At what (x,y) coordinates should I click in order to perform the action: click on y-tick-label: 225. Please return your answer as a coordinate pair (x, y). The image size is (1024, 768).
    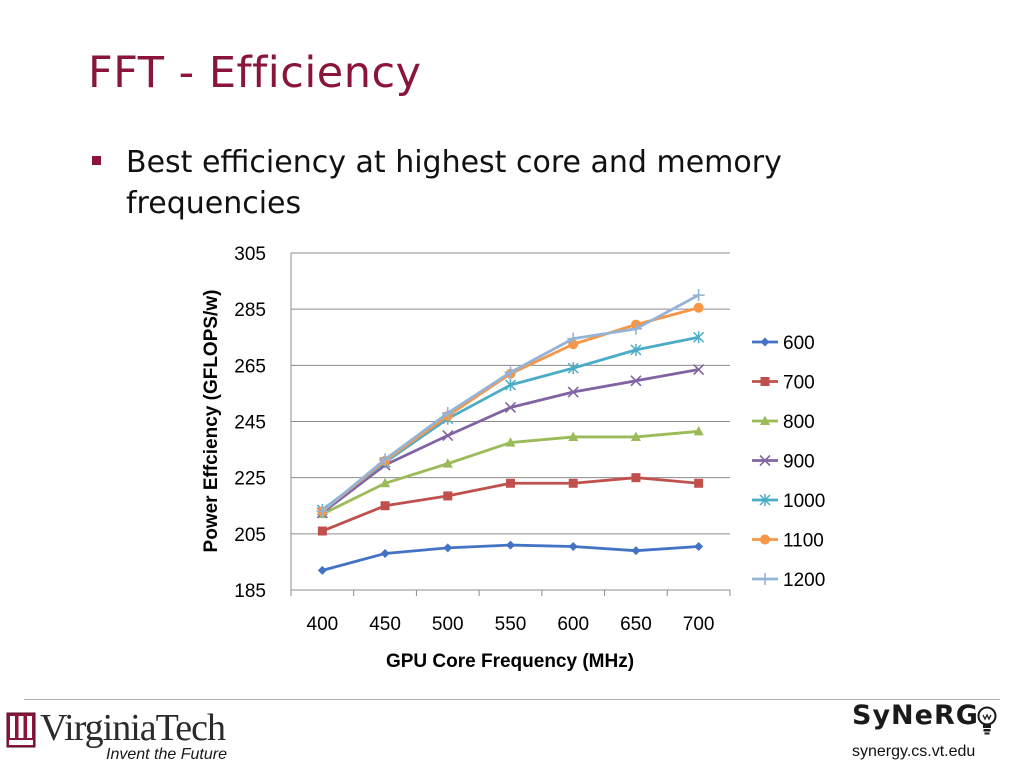
    Looking at the image, I should click on (250, 479).